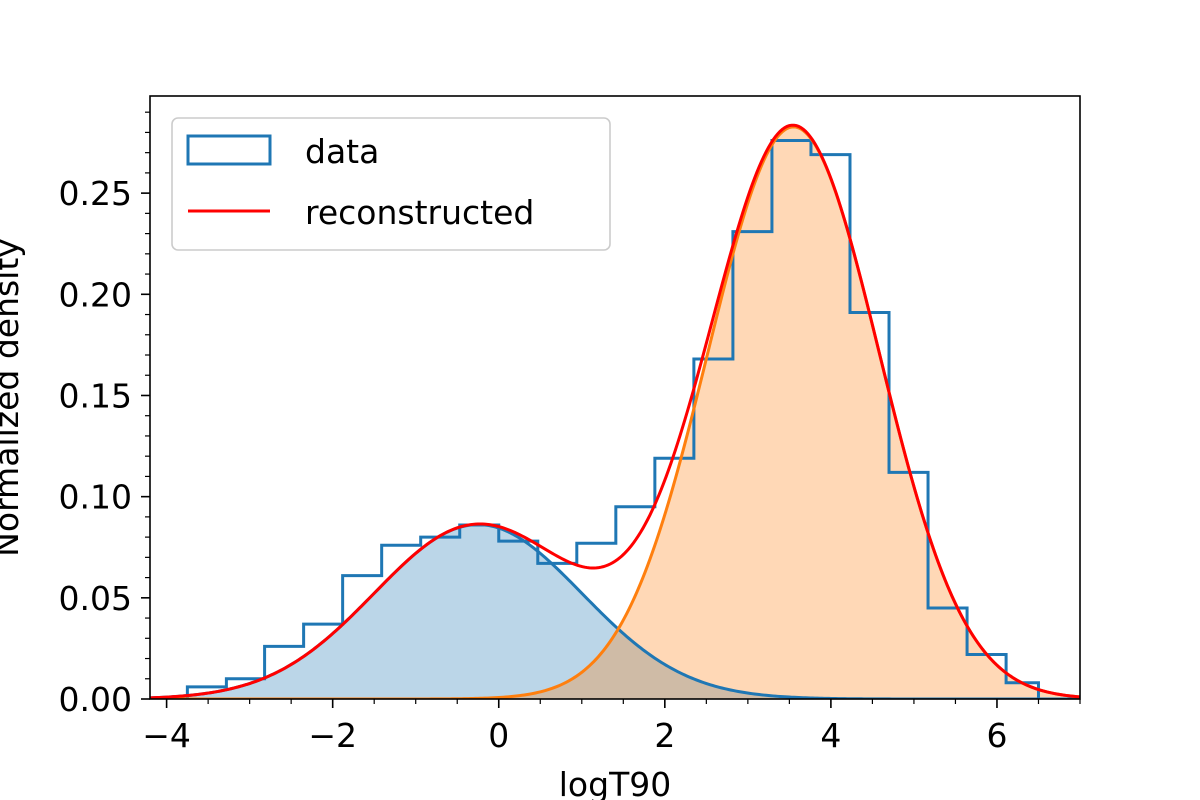 This screenshot has width=1200, height=800. Describe the element at coordinates (95, 294) in the screenshot. I see `y-tick-label: 0.20` at that location.